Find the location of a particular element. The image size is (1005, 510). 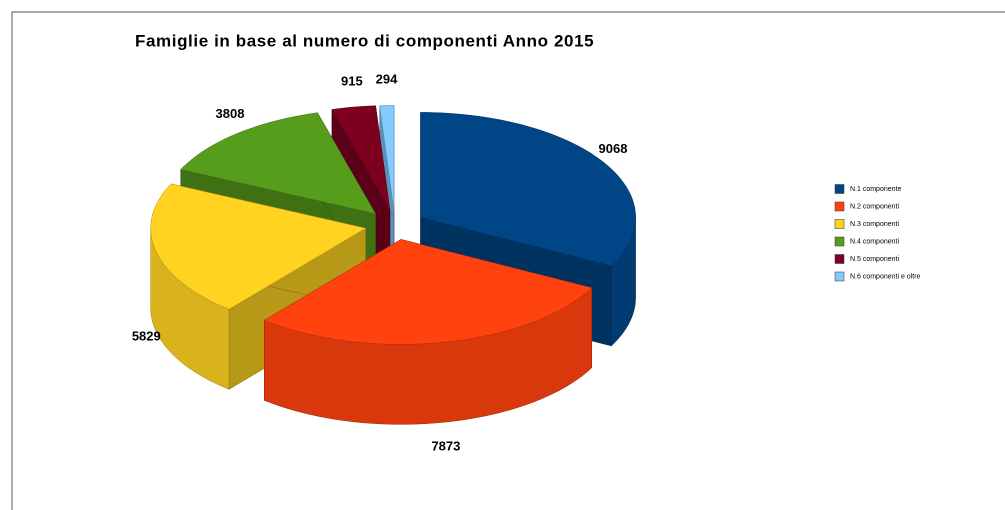

value-label: 5829 is located at coordinates (146, 335).